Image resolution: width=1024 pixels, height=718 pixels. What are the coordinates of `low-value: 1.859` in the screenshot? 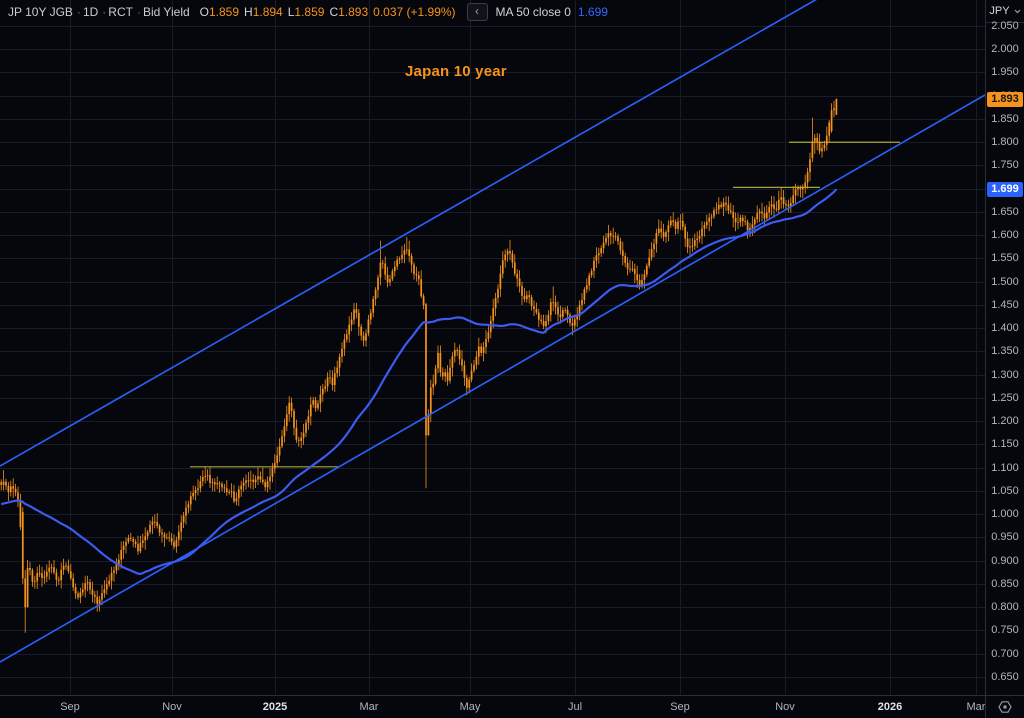 It's located at (309, 12).